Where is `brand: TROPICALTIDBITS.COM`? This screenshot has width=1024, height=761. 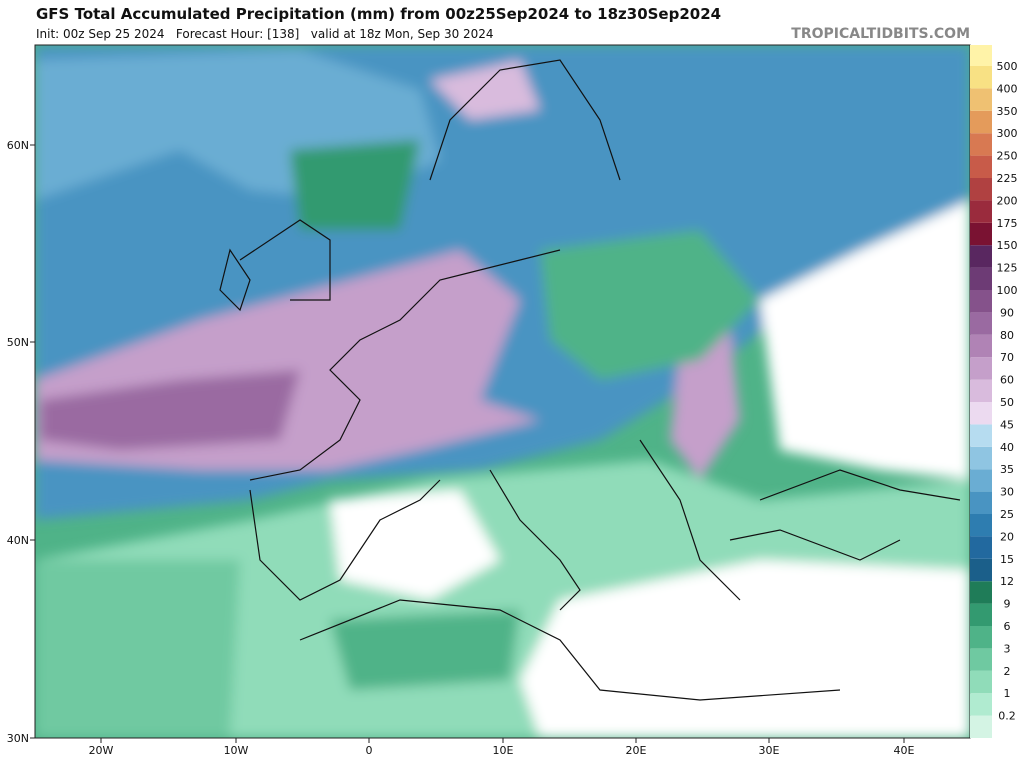 brand: TROPICALTIDBITS.COM is located at coordinates (880, 34).